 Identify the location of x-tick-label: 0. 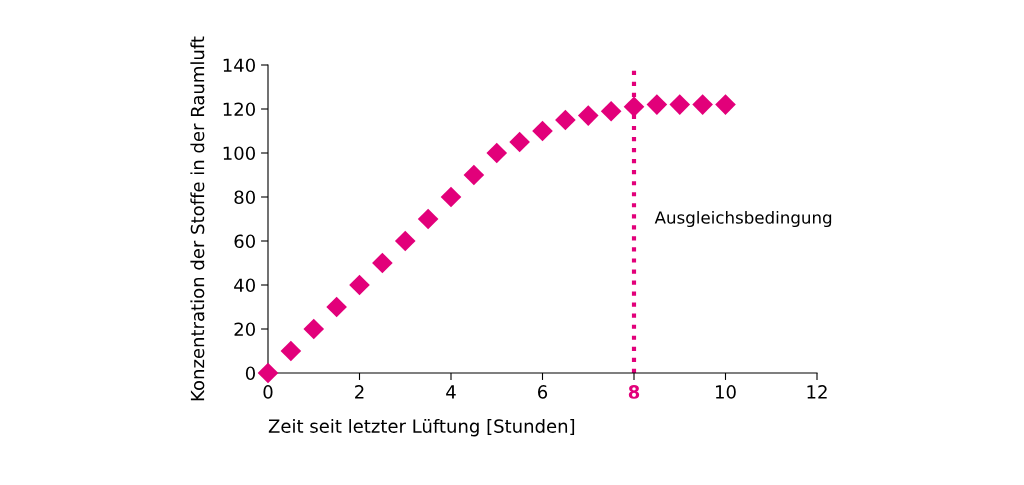
(268, 392).